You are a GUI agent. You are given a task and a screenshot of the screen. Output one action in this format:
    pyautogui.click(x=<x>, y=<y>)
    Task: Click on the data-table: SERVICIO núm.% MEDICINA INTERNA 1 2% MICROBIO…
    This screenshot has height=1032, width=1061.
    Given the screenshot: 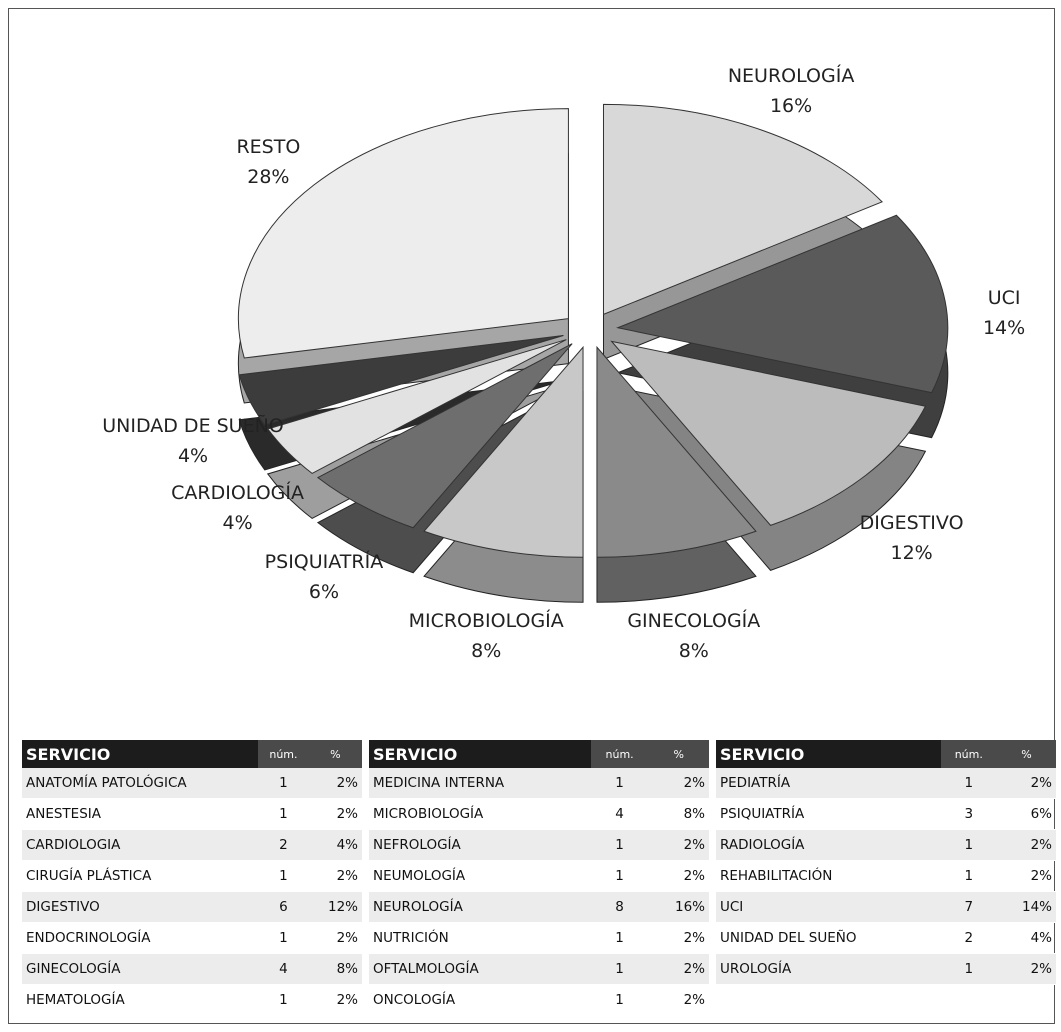 What is the action you would take?
    pyautogui.click(x=539, y=878)
    